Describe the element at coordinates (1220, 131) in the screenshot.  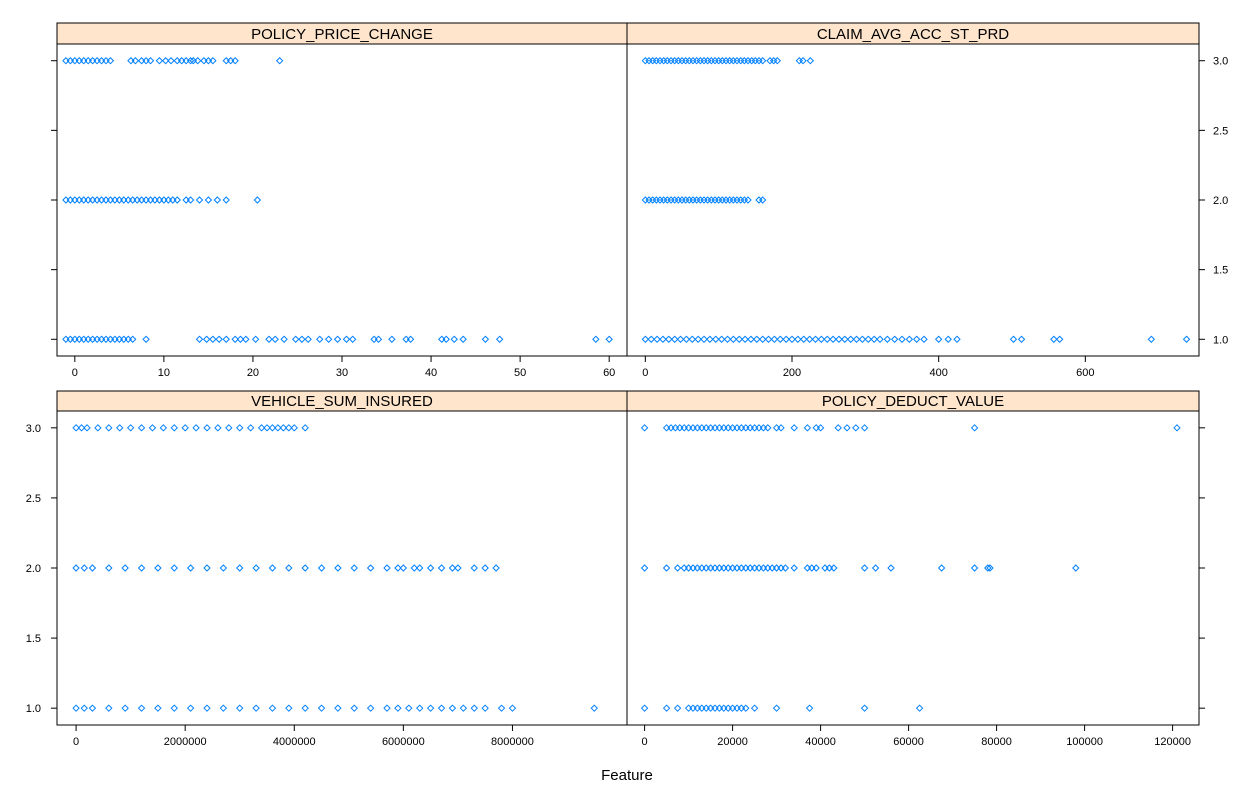
I see `y-tick-label: 2.5` at that location.